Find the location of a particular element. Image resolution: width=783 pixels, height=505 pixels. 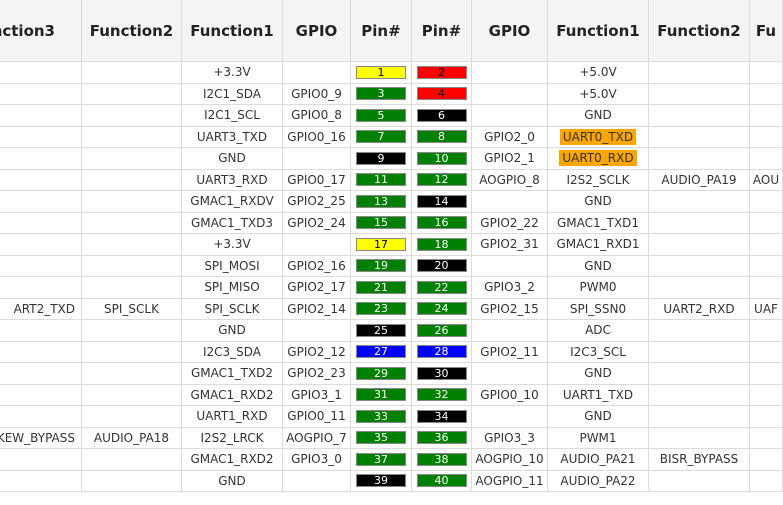

pin-number: 40 is located at coordinates (441, 481).